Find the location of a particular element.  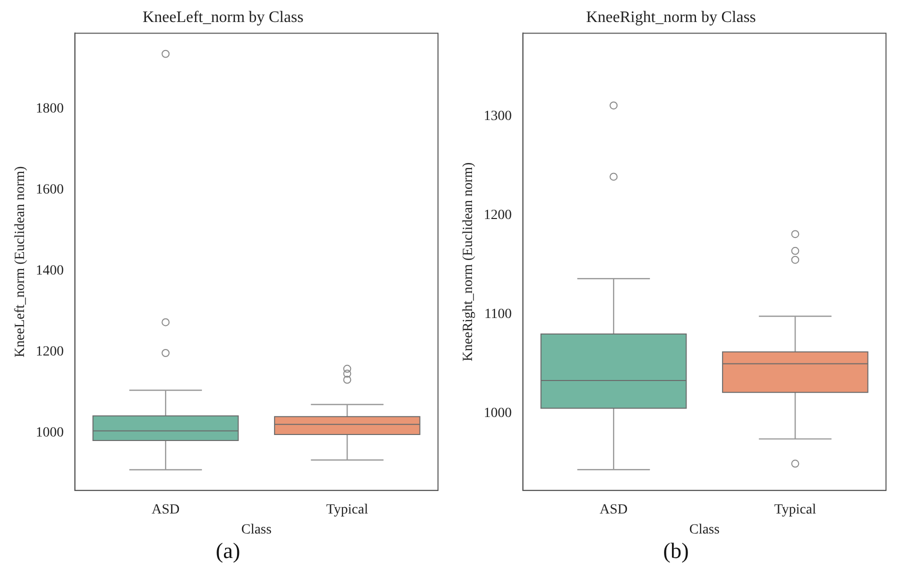

y-tick-label: 1600 is located at coordinates (50, 190).